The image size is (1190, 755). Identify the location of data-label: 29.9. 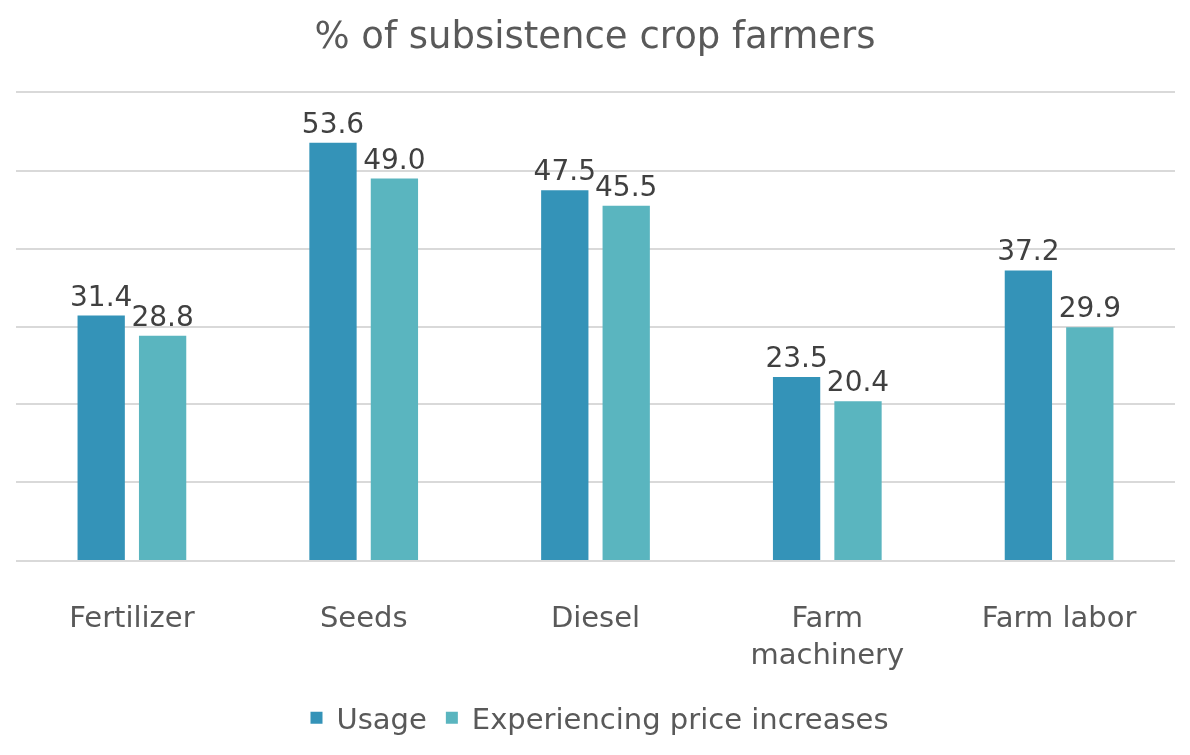
(1089, 308).